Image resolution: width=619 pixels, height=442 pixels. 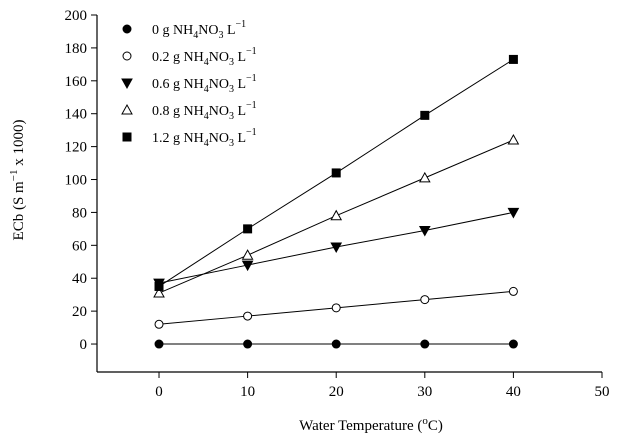 What do you see at coordinates (204, 57) in the screenshot?
I see `legend-entry: 0.2 g NH4NO3 L−1` at bounding box center [204, 57].